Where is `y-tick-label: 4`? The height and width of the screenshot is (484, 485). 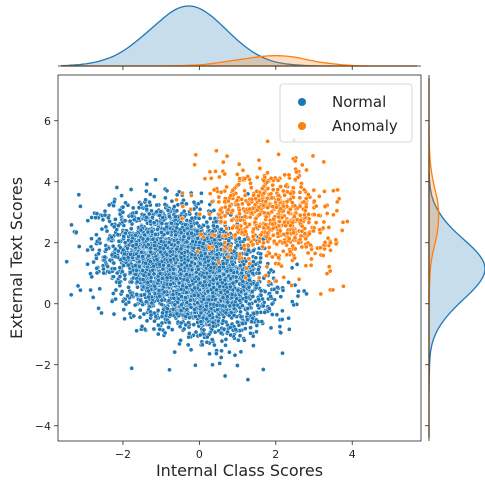 y-tick-label: 4 is located at coordinates (47, 182).